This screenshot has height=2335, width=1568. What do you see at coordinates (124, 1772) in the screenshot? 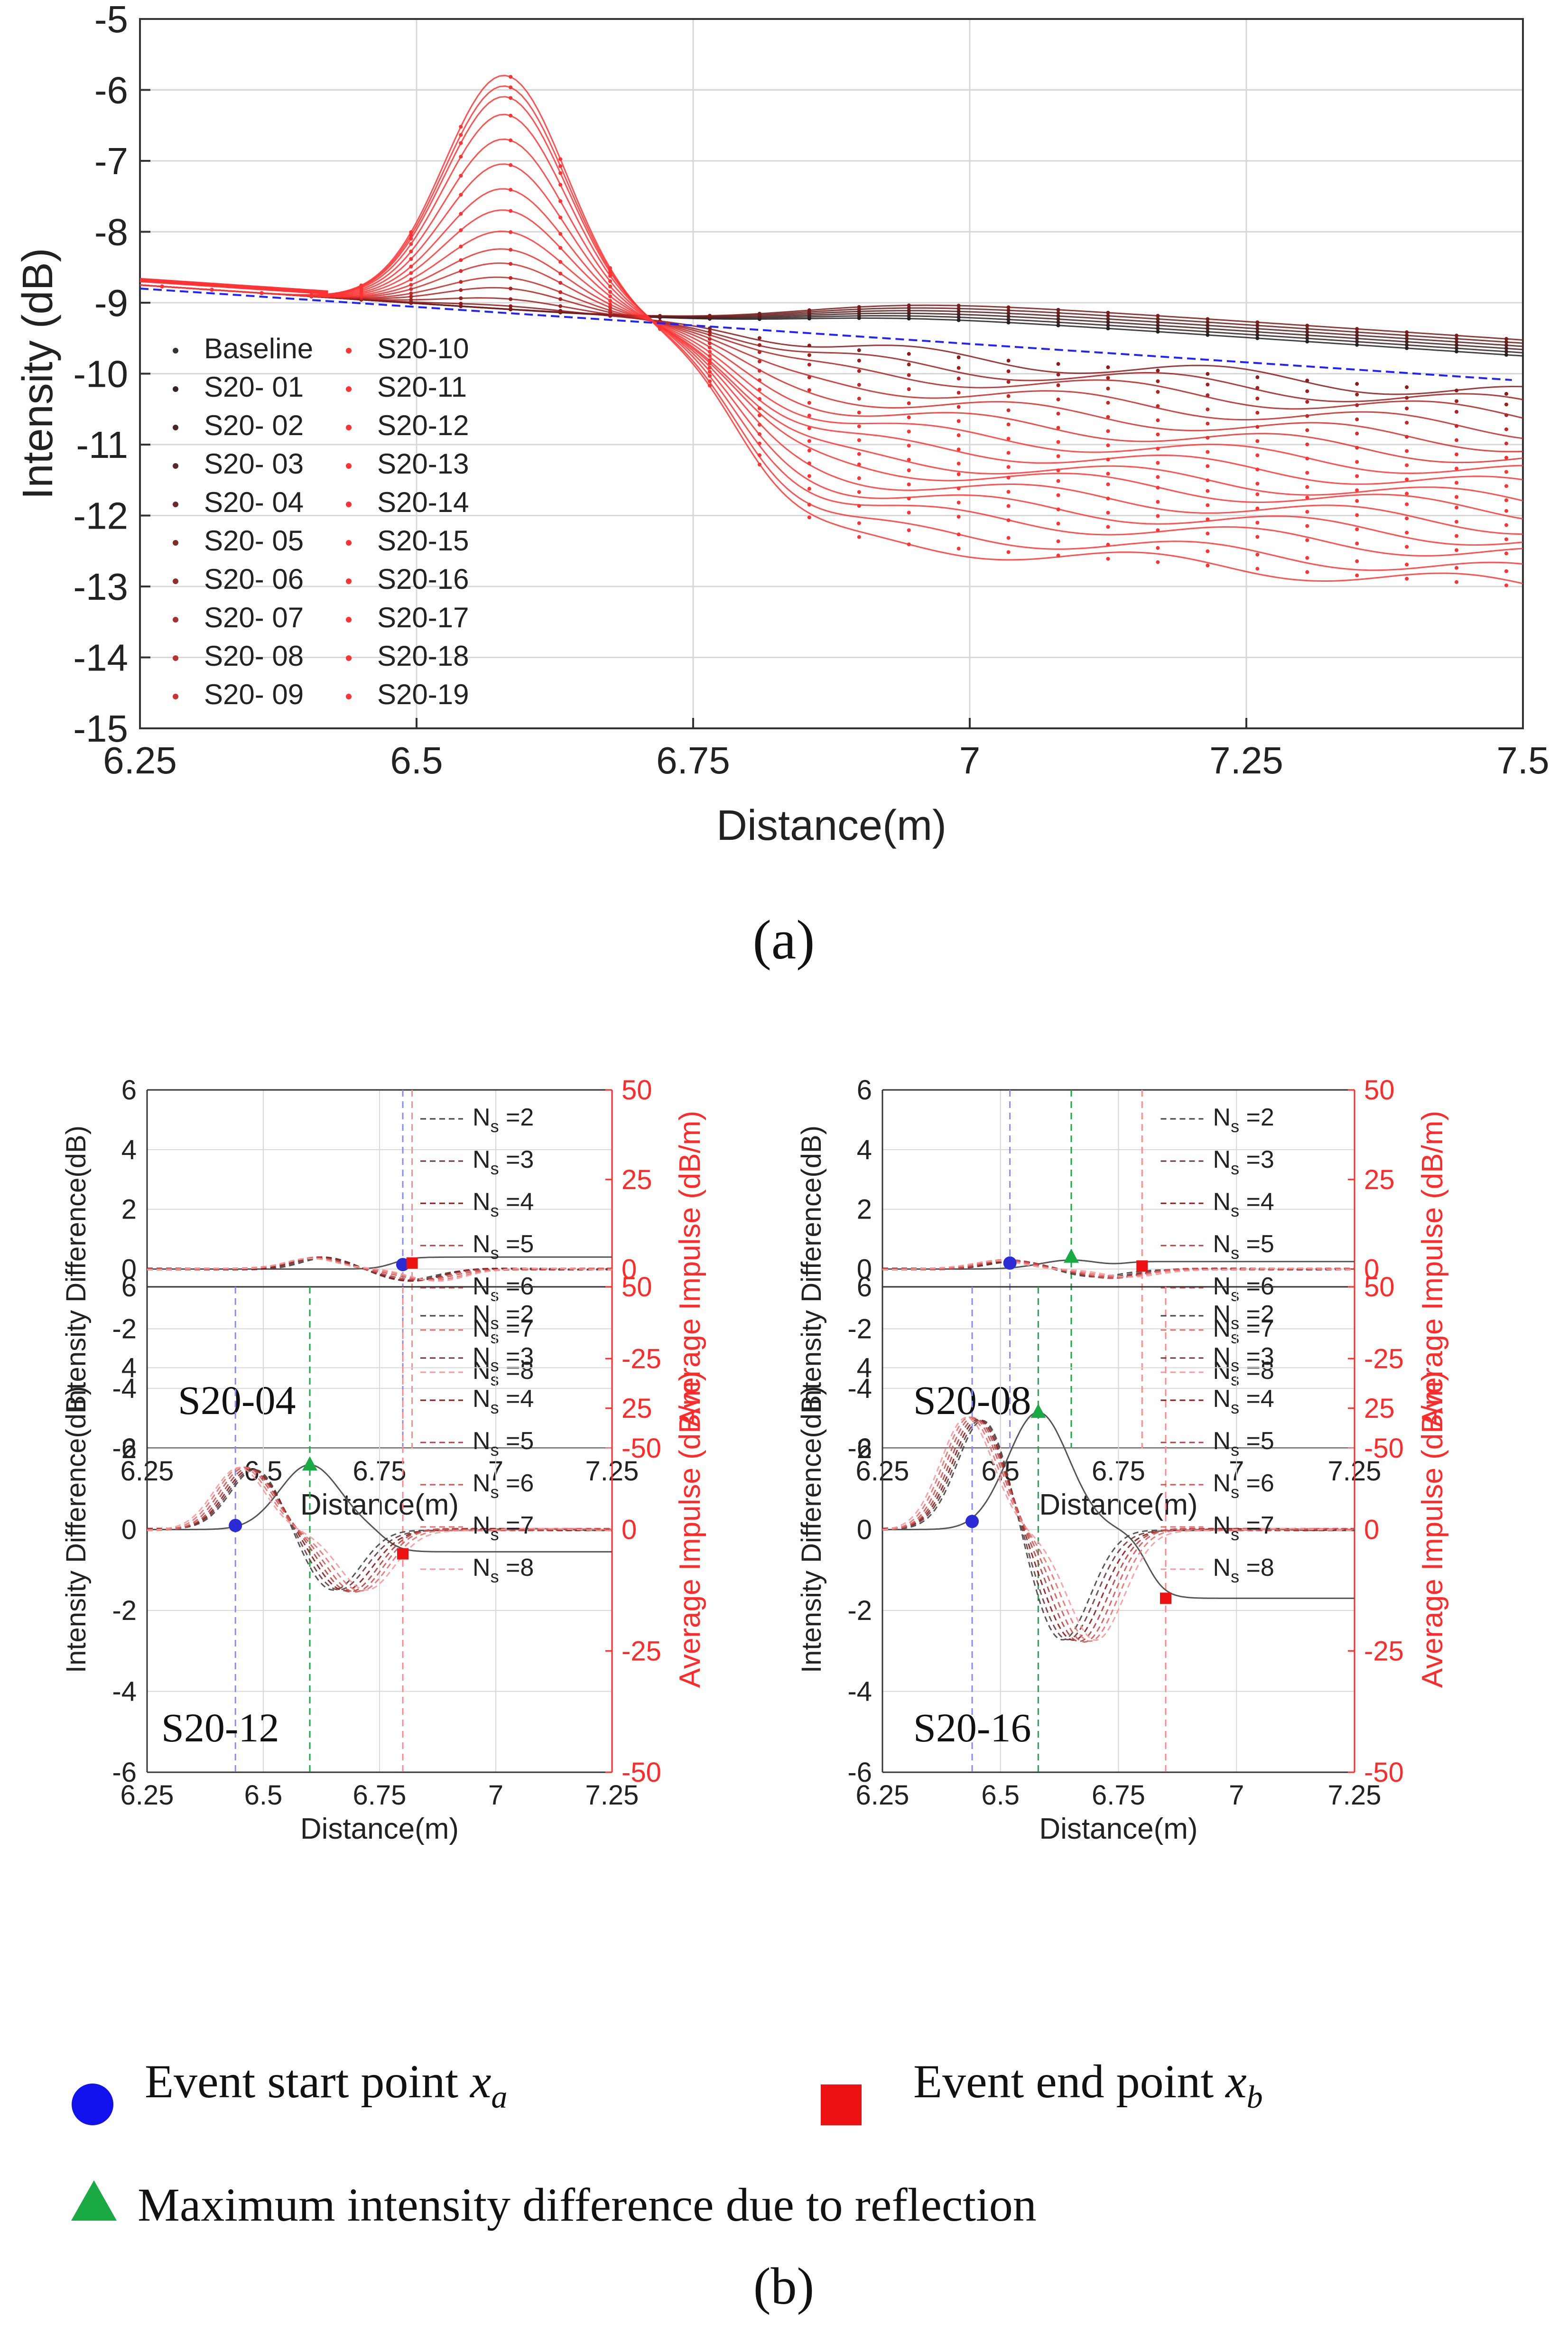
I see `y-tick-label: -6` at bounding box center [124, 1772].